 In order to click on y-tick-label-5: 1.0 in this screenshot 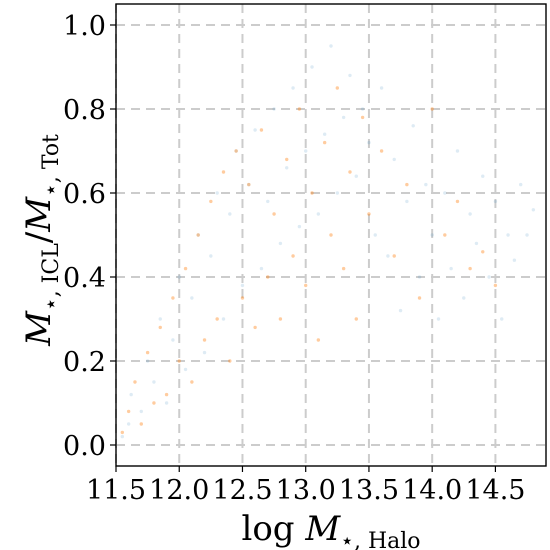, I will do `click(84, 26)`.